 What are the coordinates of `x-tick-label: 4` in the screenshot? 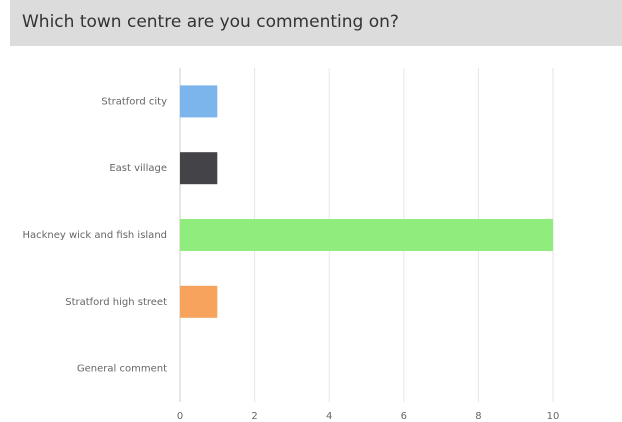 It's located at (329, 416).